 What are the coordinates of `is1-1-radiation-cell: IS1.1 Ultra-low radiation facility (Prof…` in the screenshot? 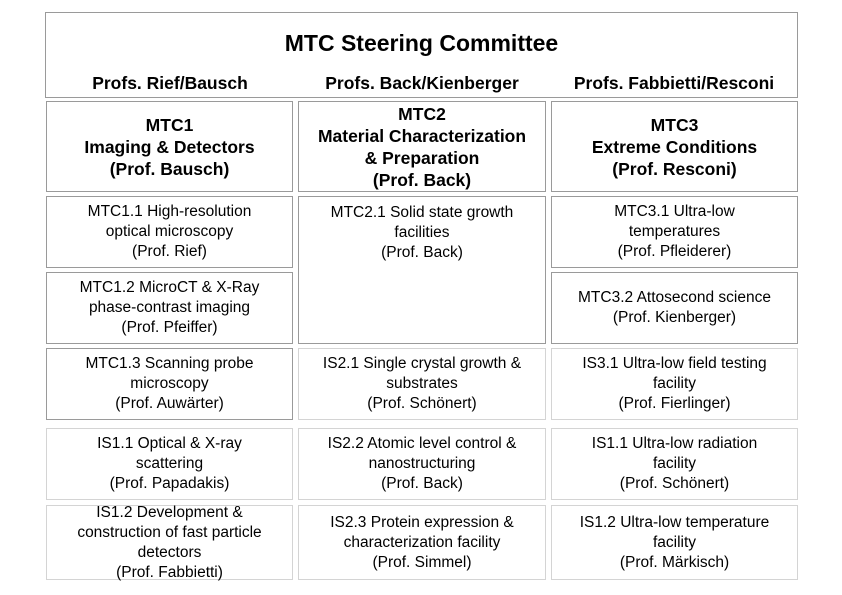 It's located at (674, 464).